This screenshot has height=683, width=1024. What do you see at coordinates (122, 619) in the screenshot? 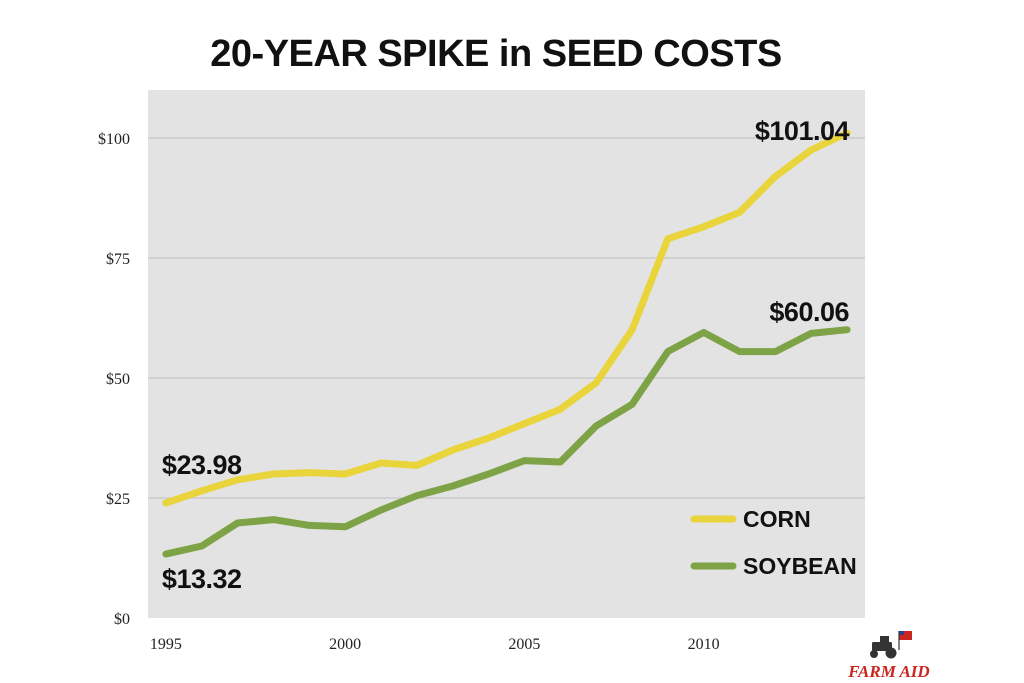
I see `y-tick-label: $0` at bounding box center [122, 619].